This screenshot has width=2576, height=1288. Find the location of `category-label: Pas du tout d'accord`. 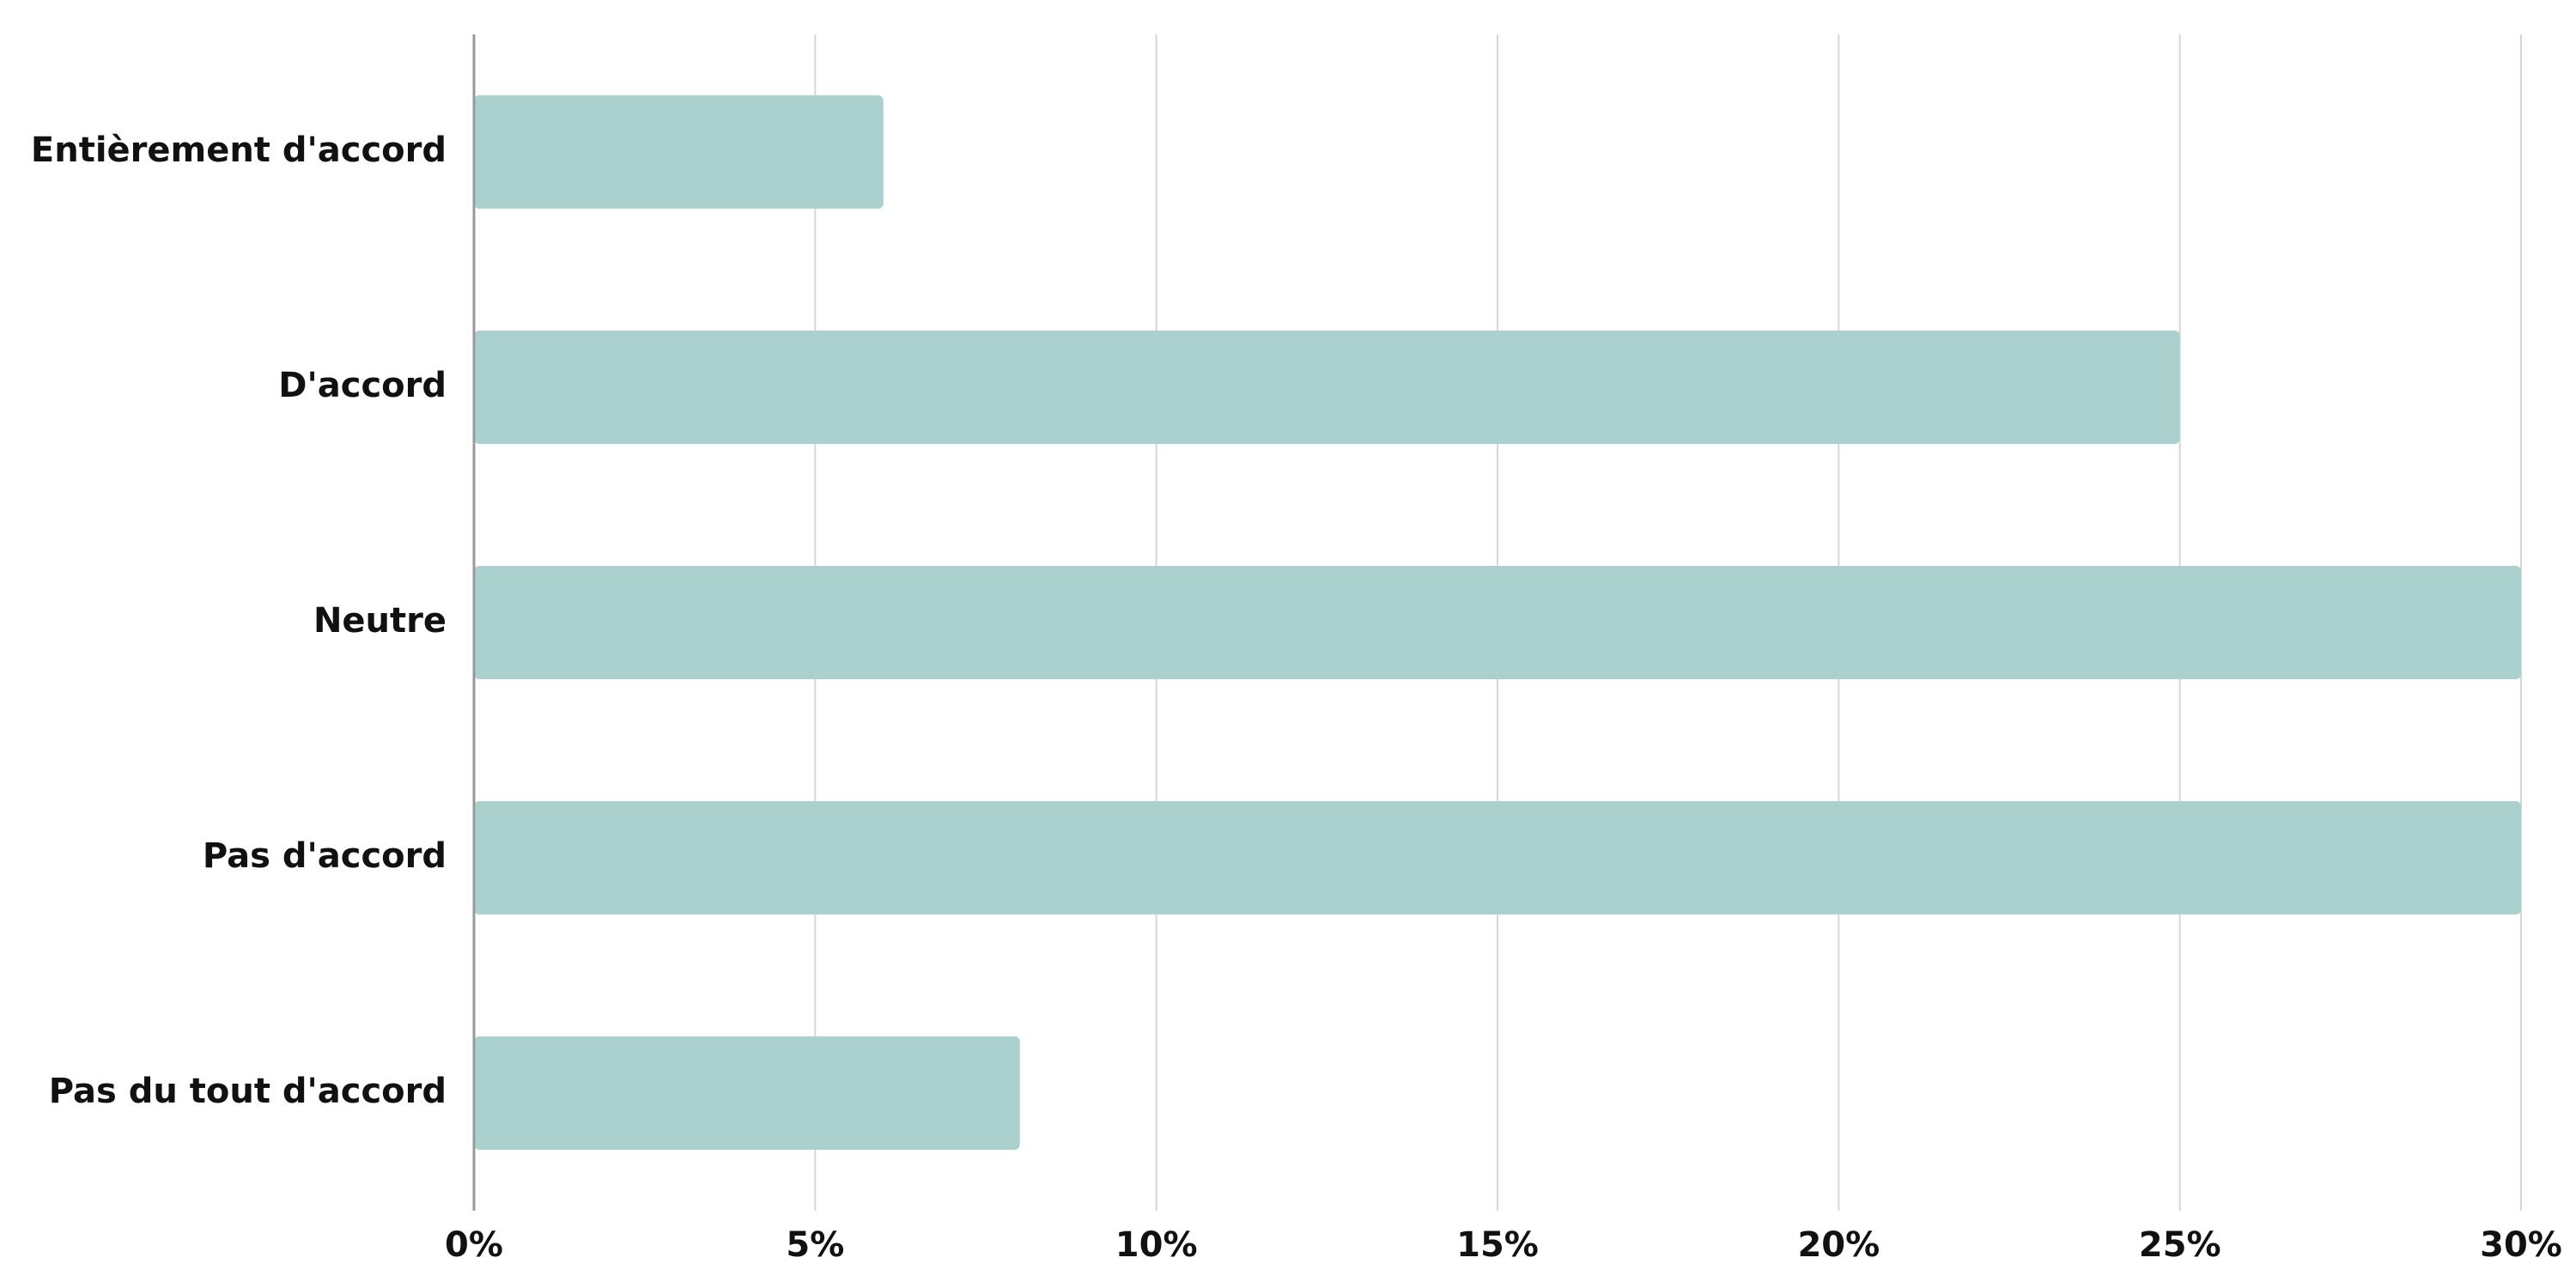

category-label: Pas du tout d'accord is located at coordinates (248, 1091).